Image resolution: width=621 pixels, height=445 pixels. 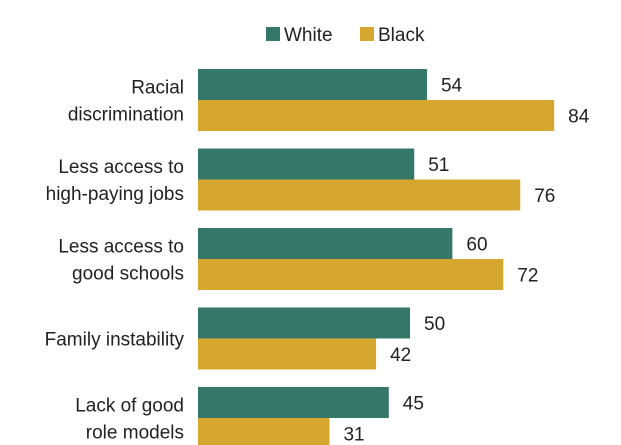 I want to click on legend-swatch-black, so click(x=367, y=34).